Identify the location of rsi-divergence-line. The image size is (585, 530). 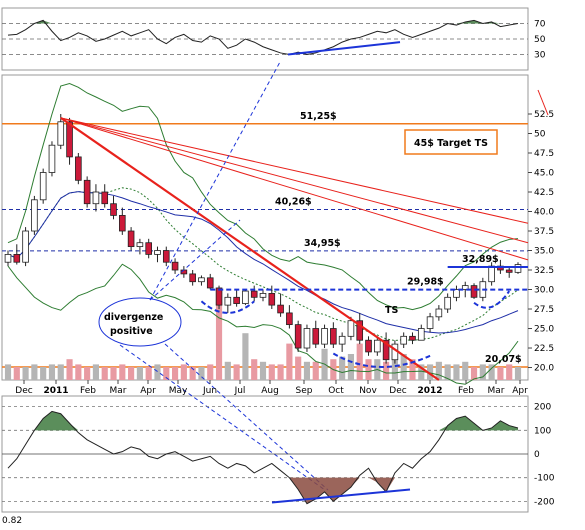
(344, 48).